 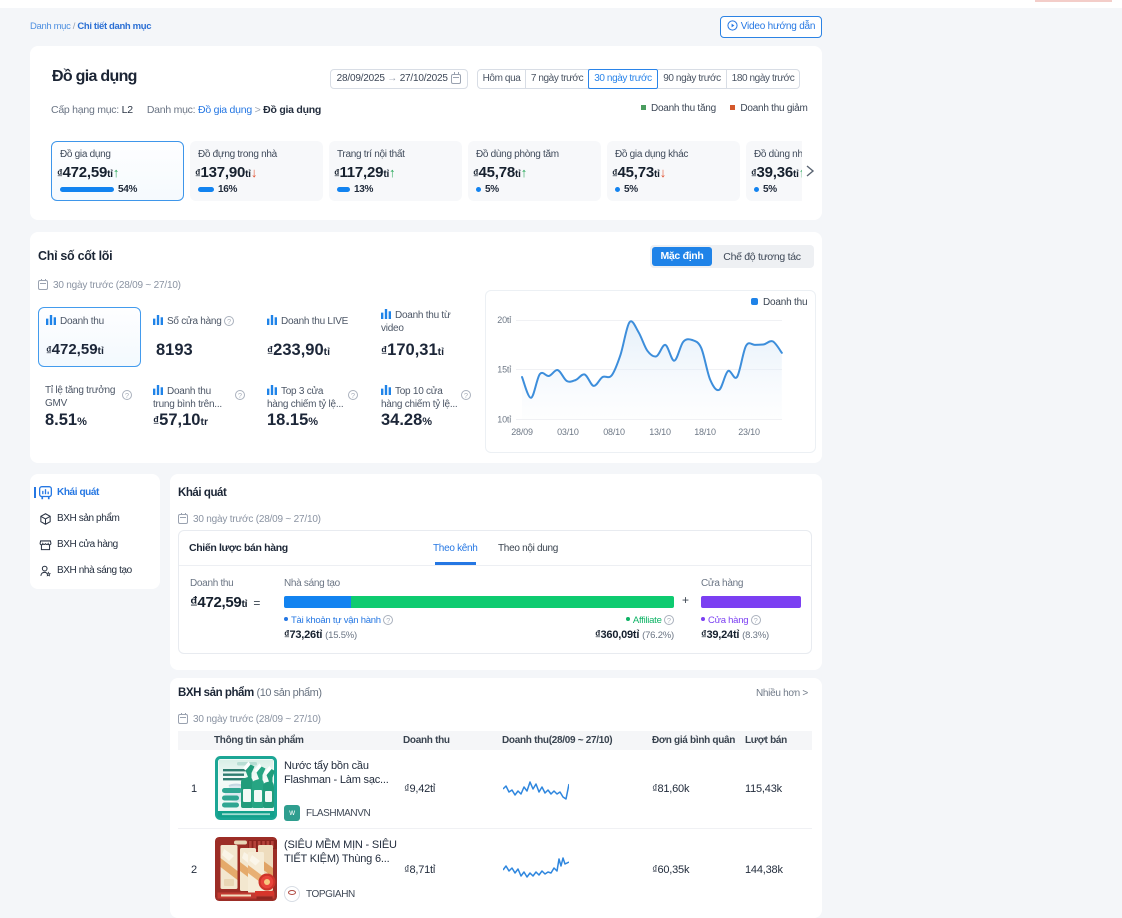 I want to click on svg-text: 03/10, so click(x=568, y=432).